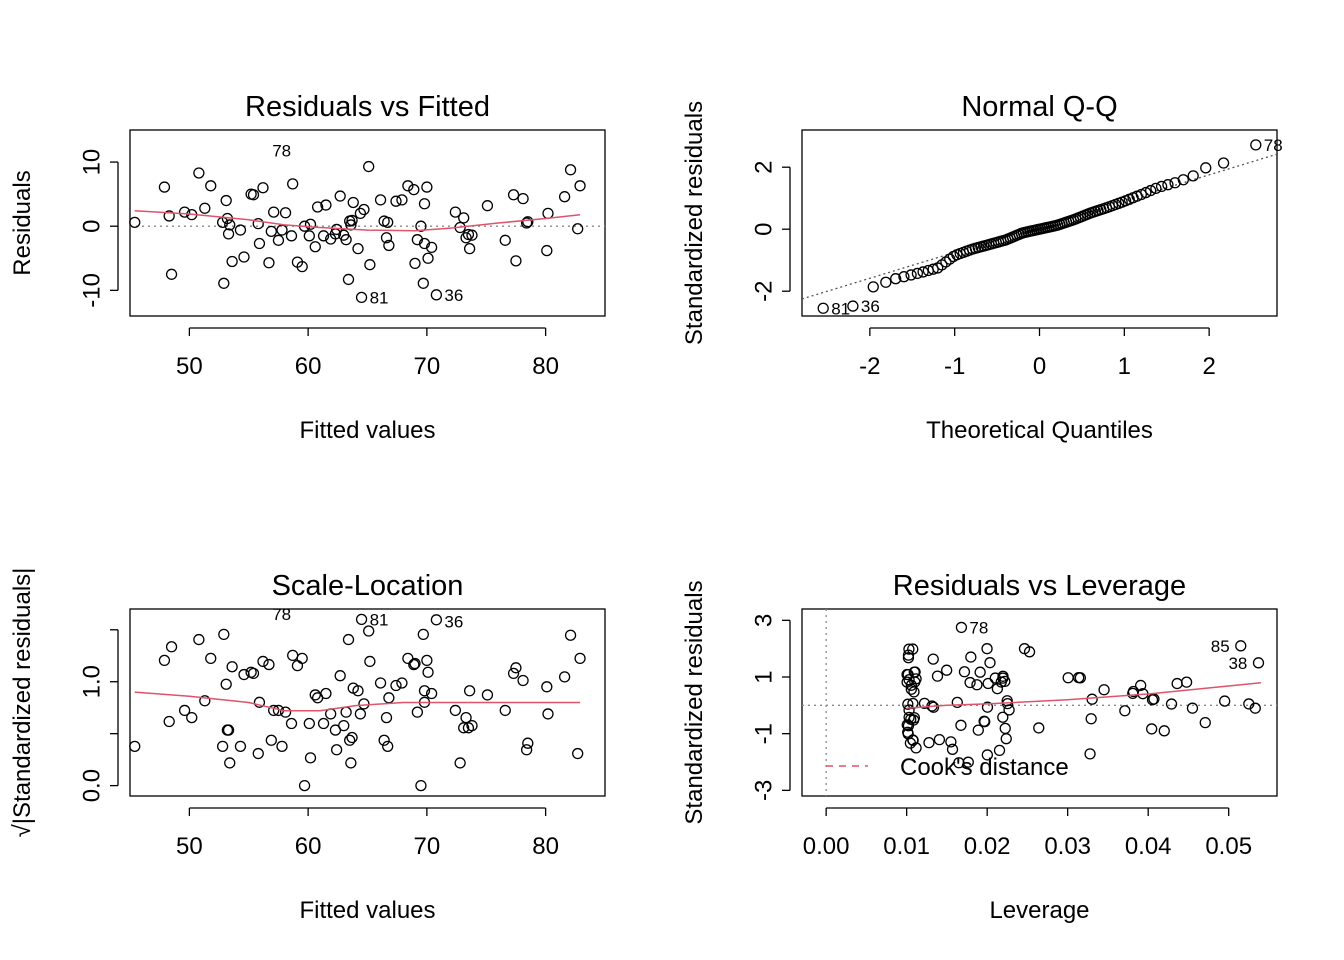 The width and height of the screenshot is (1344, 960). What do you see at coordinates (840, 308) in the screenshot?
I see `point-label: 81` at bounding box center [840, 308].